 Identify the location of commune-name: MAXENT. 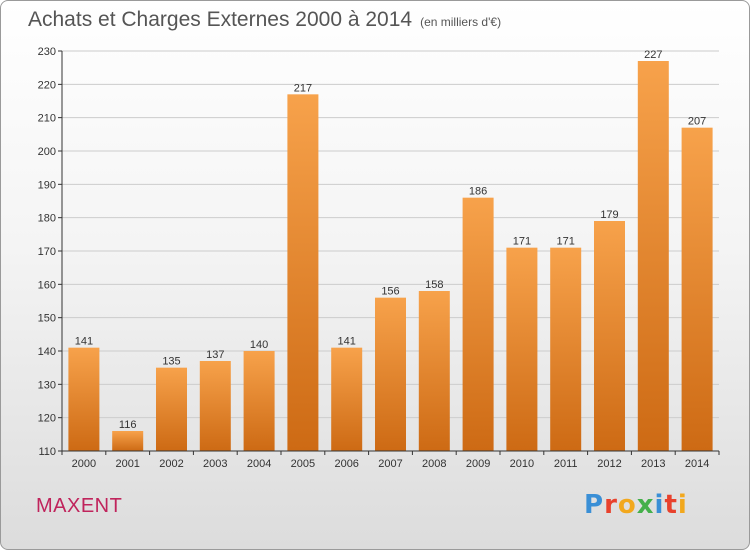
(79, 506).